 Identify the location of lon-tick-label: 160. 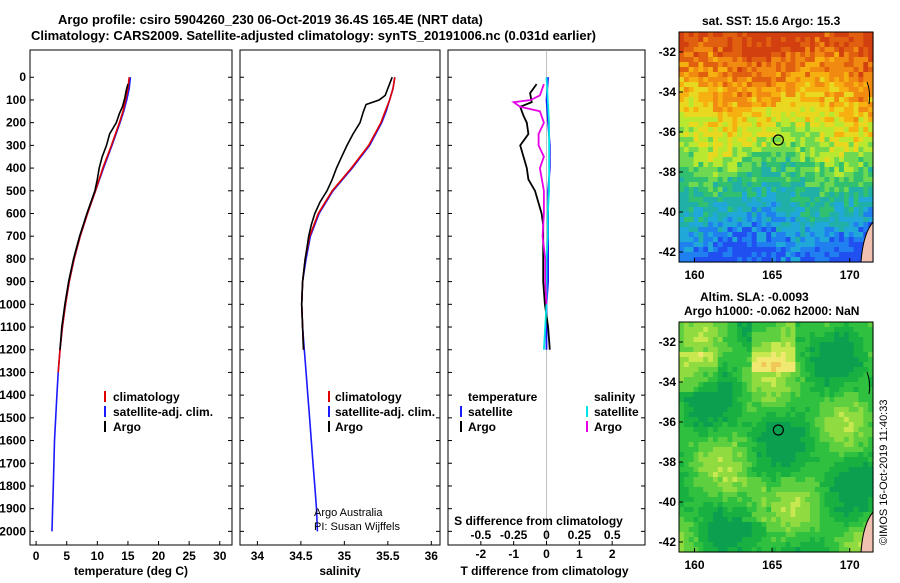
(695, 565).